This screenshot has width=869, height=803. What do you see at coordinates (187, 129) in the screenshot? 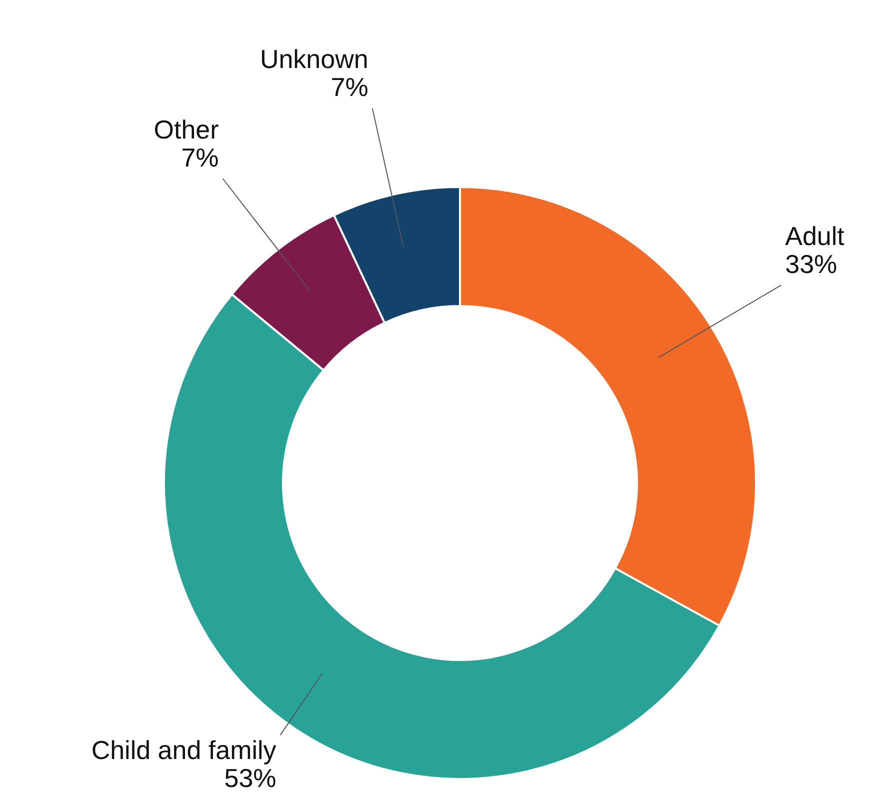
I see `slice-label: Other` at bounding box center [187, 129].